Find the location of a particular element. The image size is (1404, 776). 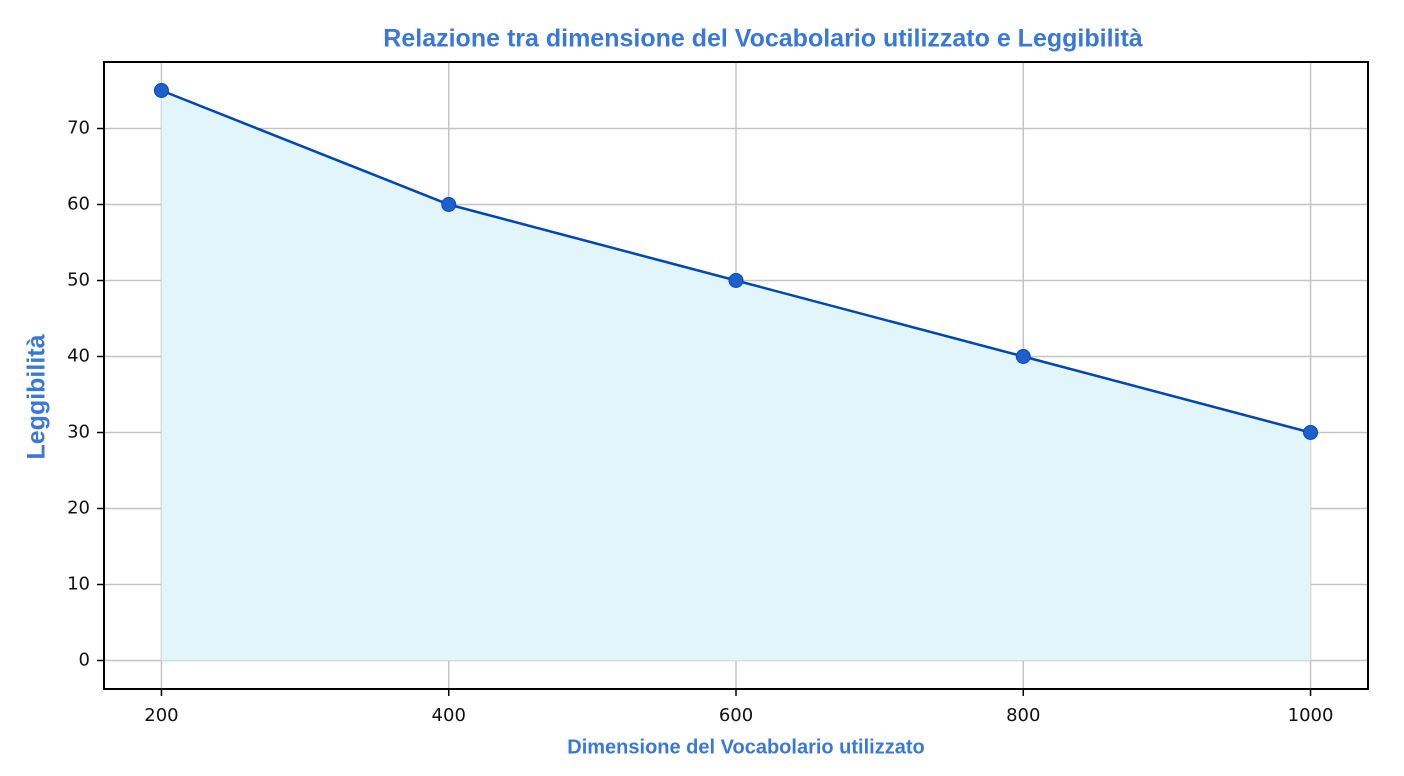

y-tick-label: 60 is located at coordinates (78, 204).